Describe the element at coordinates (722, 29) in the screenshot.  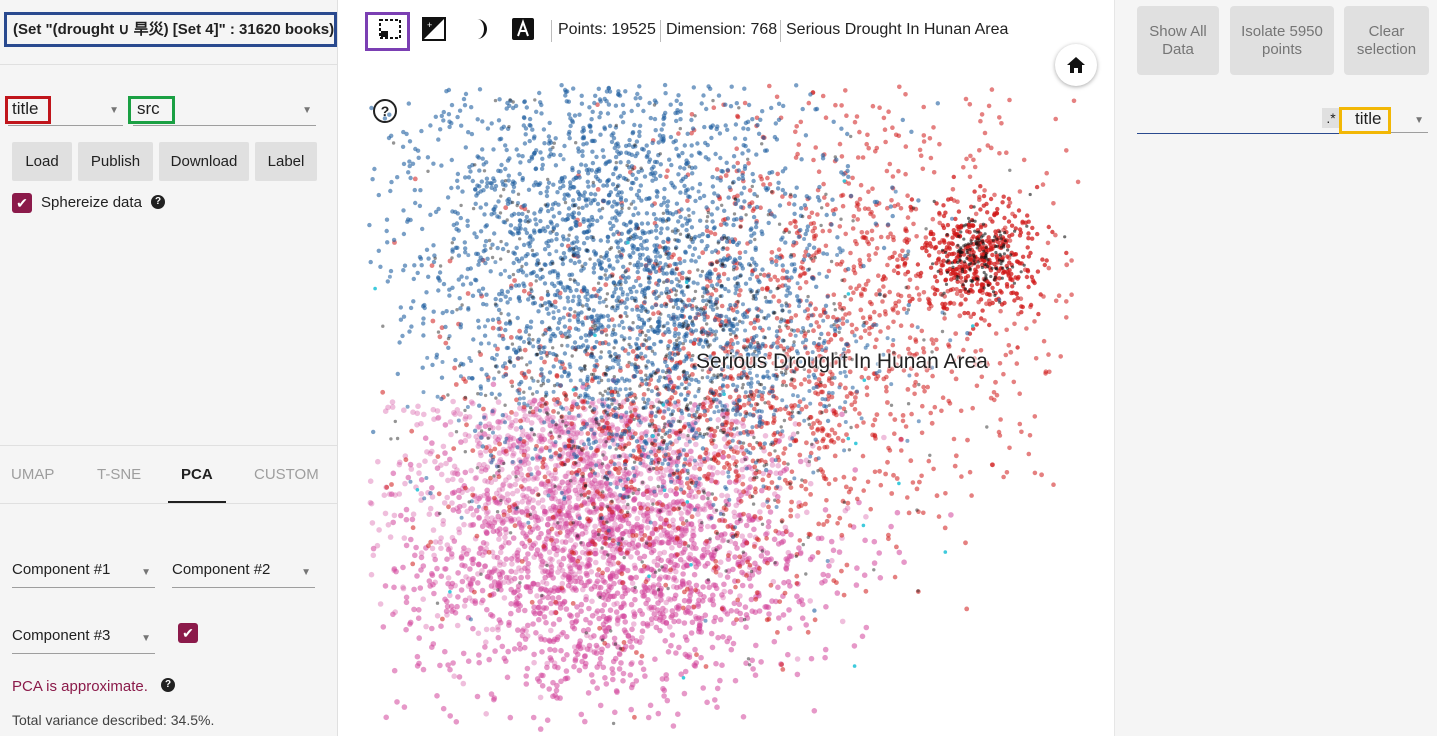
I see `dimension-count: Dimension: 768` at that location.